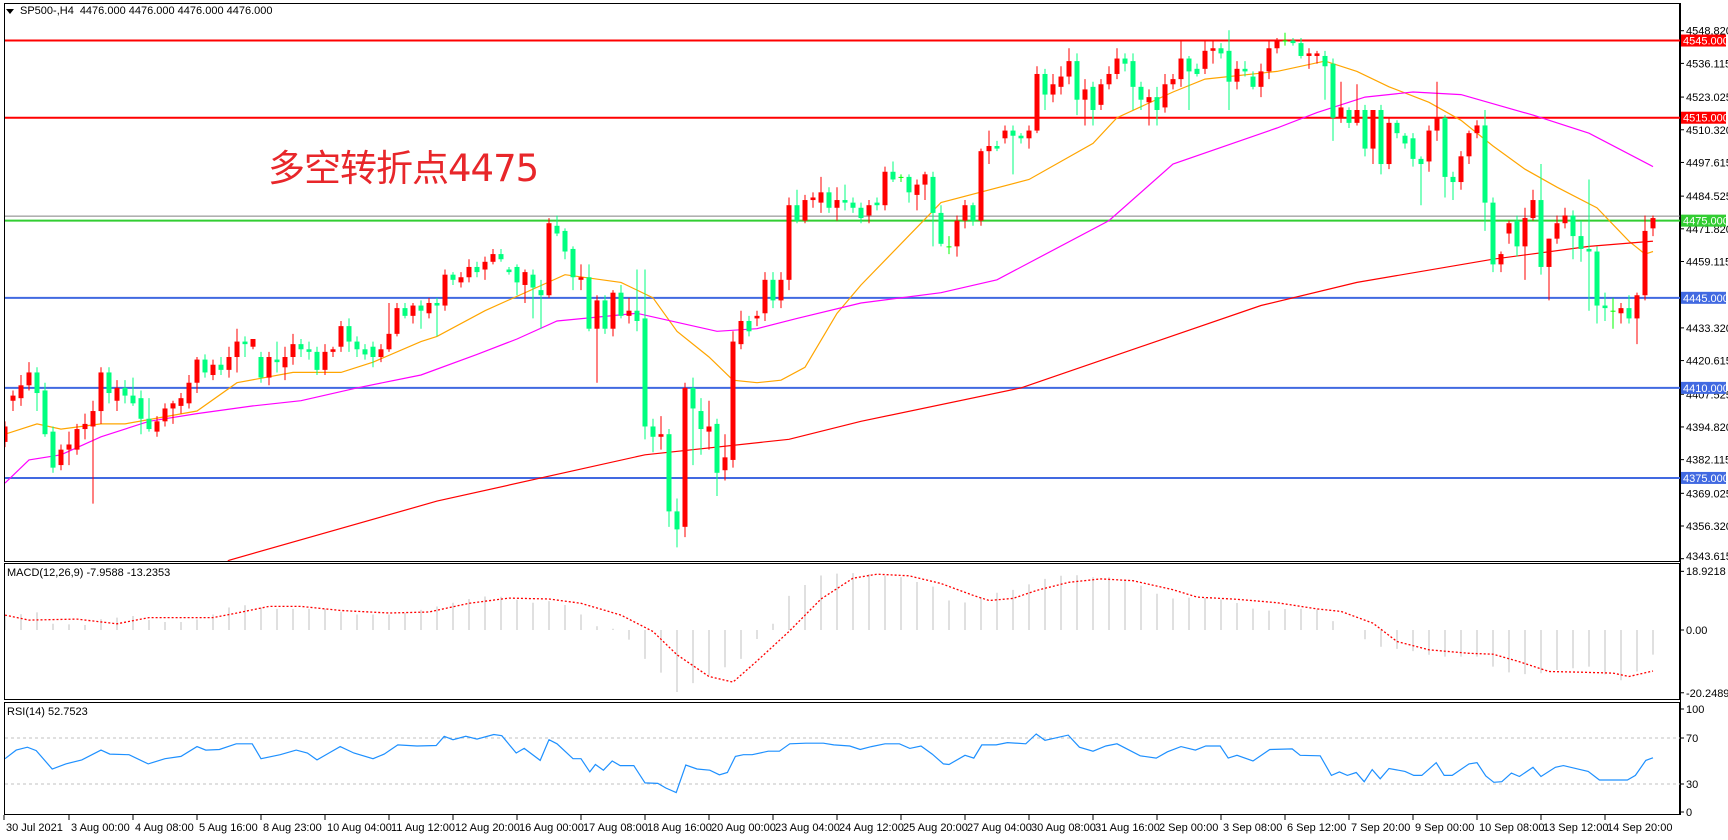  I want to click on rsi-axis-label: 70, so click(1692, 739).